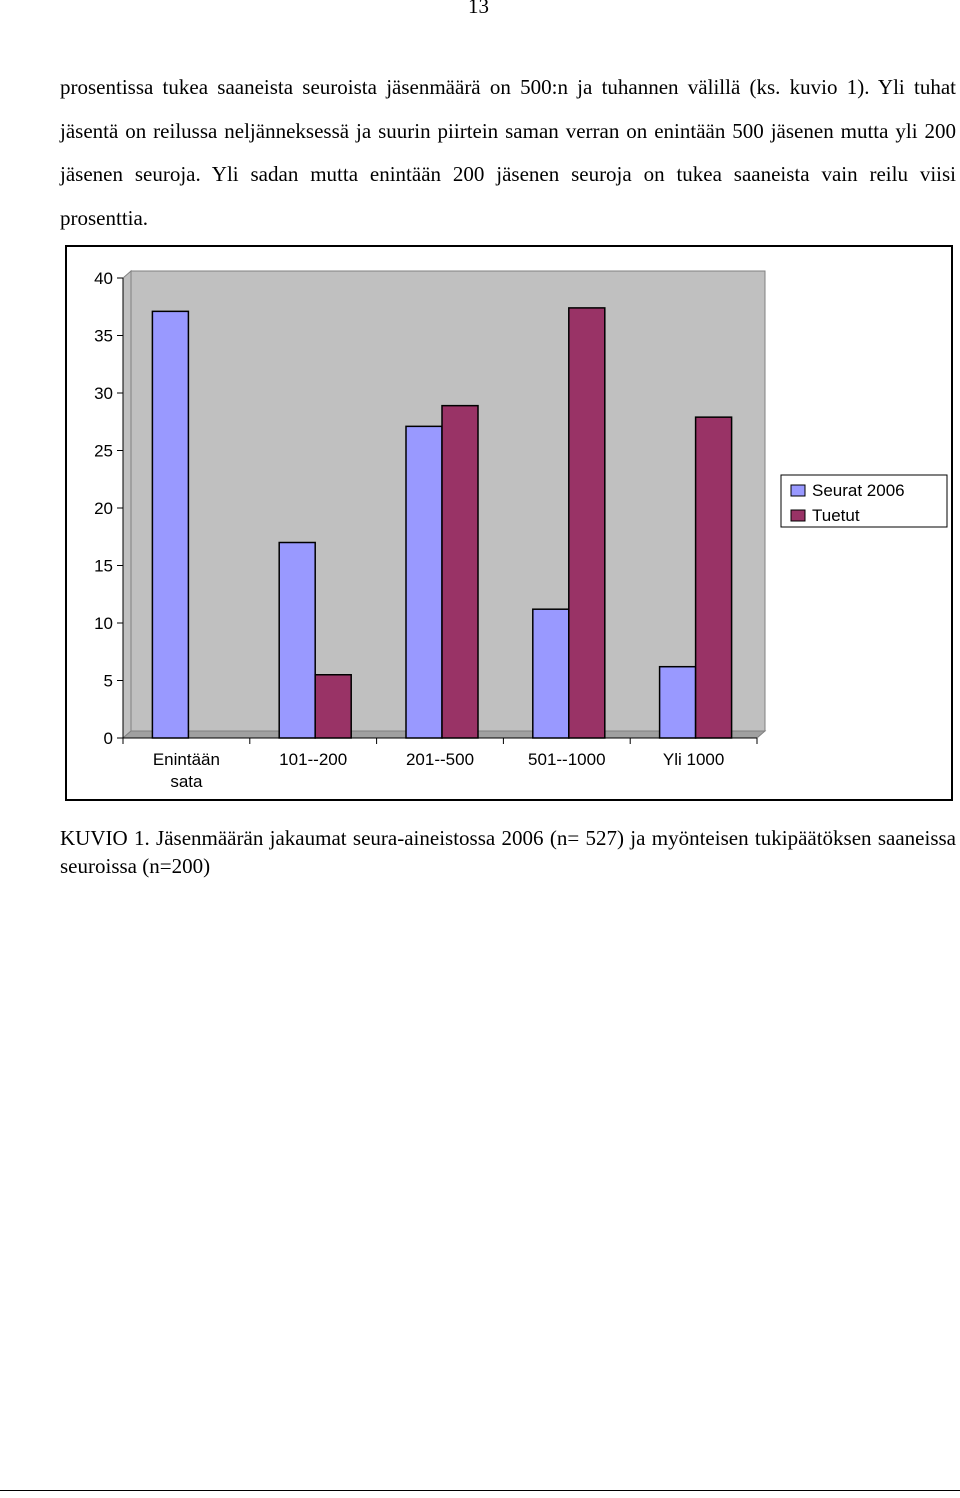 The image size is (960, 1498). What do you see at coordinates (567, 759) in the screenshot?
I see `category-label: 501--1000` at bounding box center [567, 759].